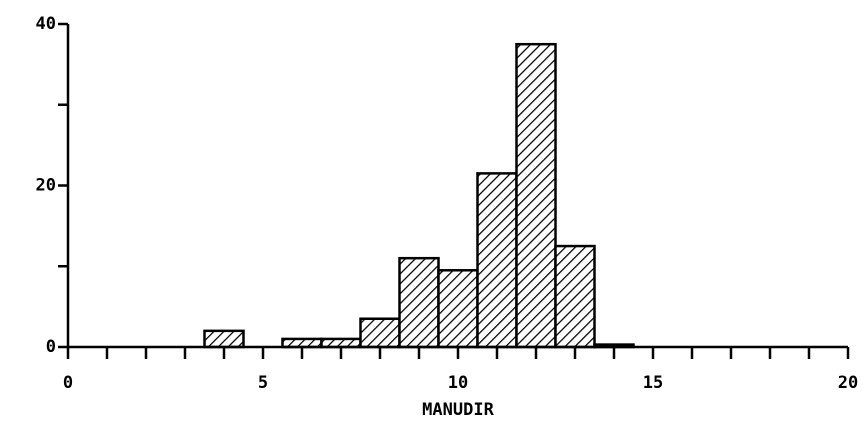 The height and width of the screenshot is (429, 864). Describe the element at coordinates (653, 383) in the screenshot. I see `x-tick-label: 15` at that location.